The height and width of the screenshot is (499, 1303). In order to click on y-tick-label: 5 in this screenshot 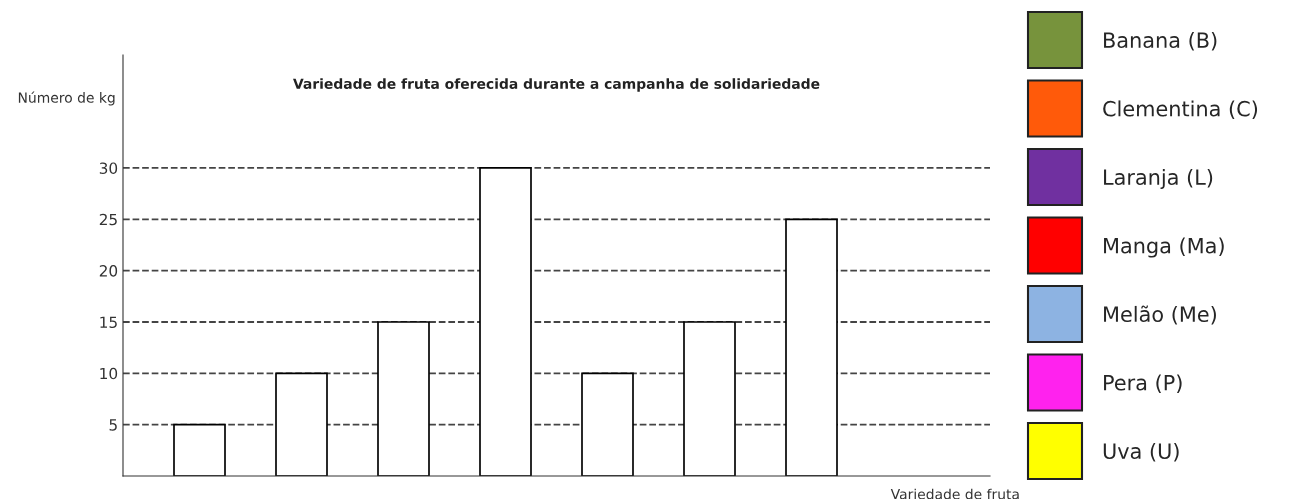, I will do `click(113, 425)`.